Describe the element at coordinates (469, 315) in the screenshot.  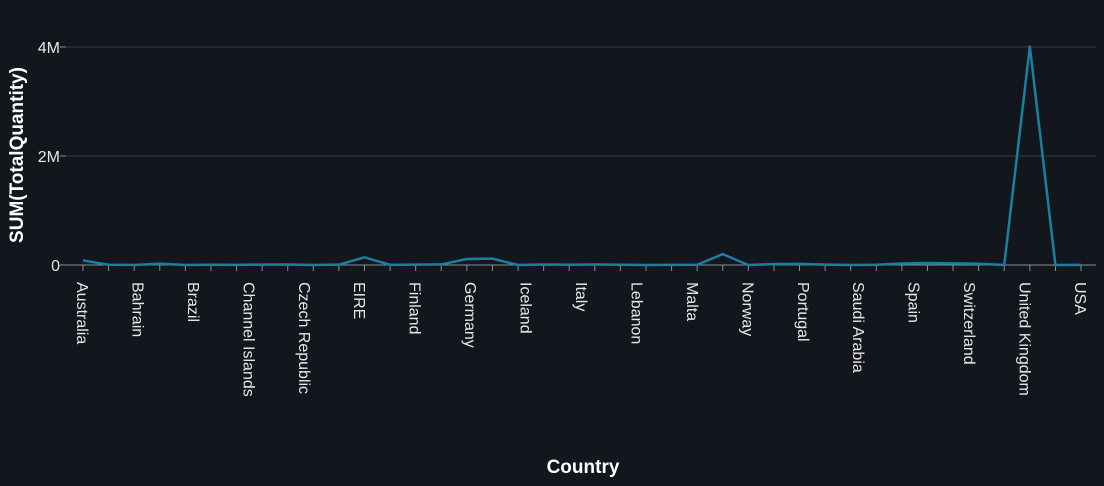
I see `x-tick-label: Germany` at that location.